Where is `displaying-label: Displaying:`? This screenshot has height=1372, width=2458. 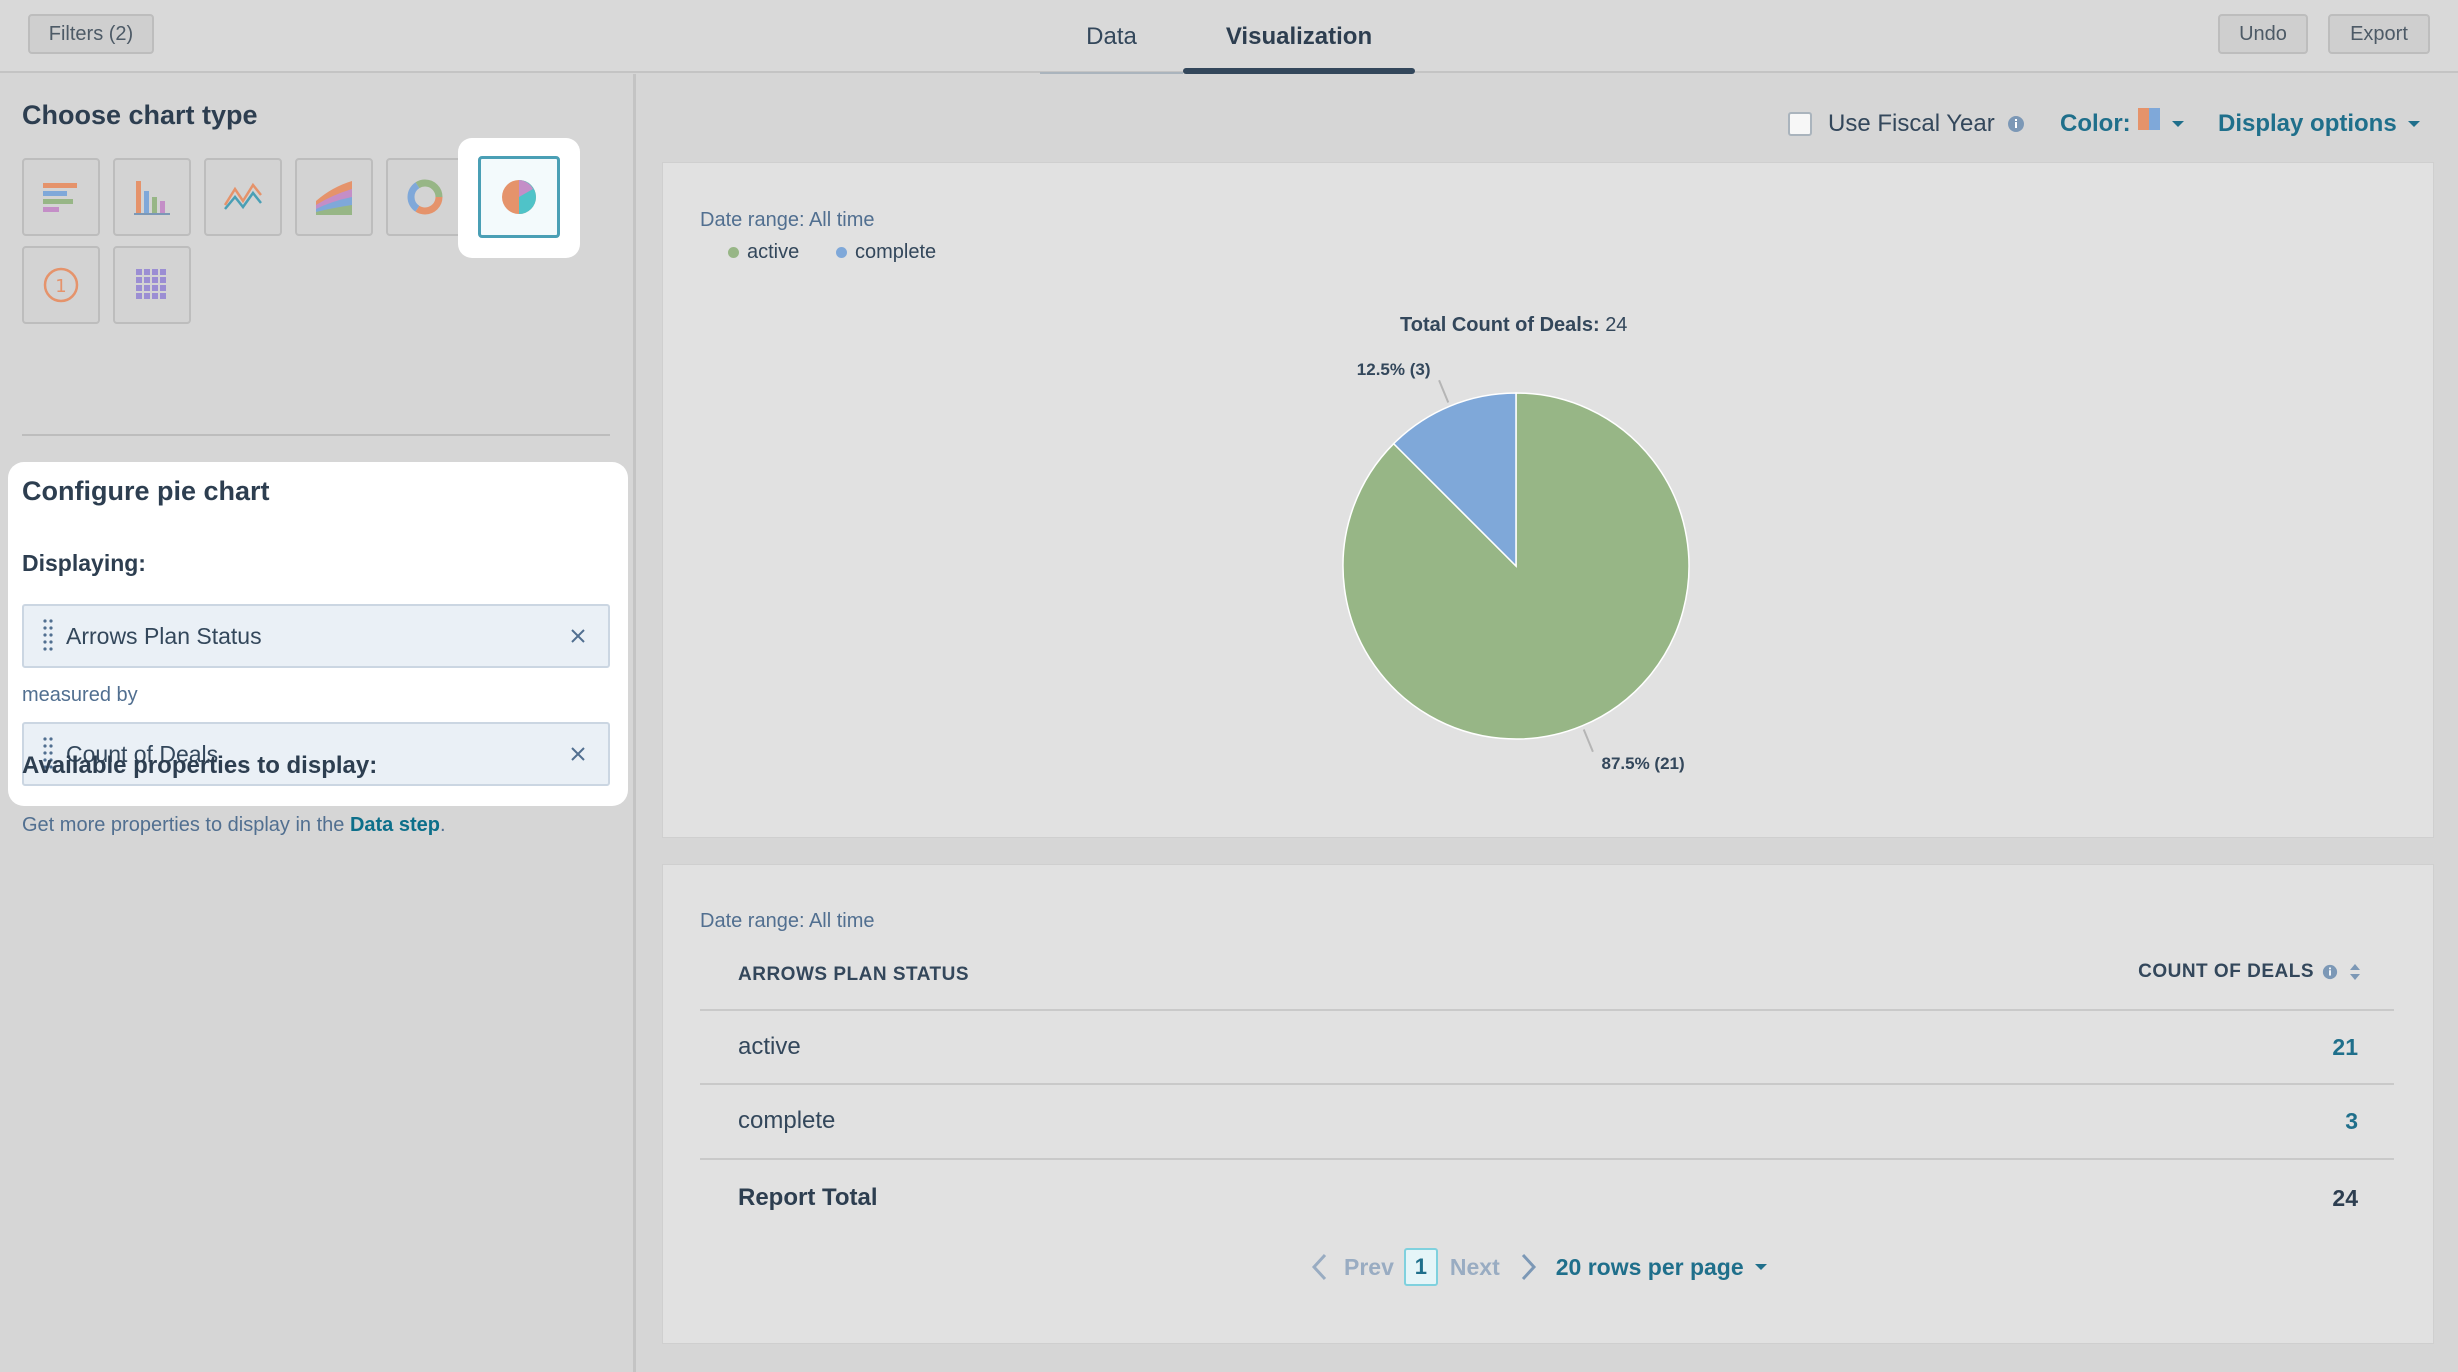
displaying-label: Displaying: is located at coordinates (84, 563).